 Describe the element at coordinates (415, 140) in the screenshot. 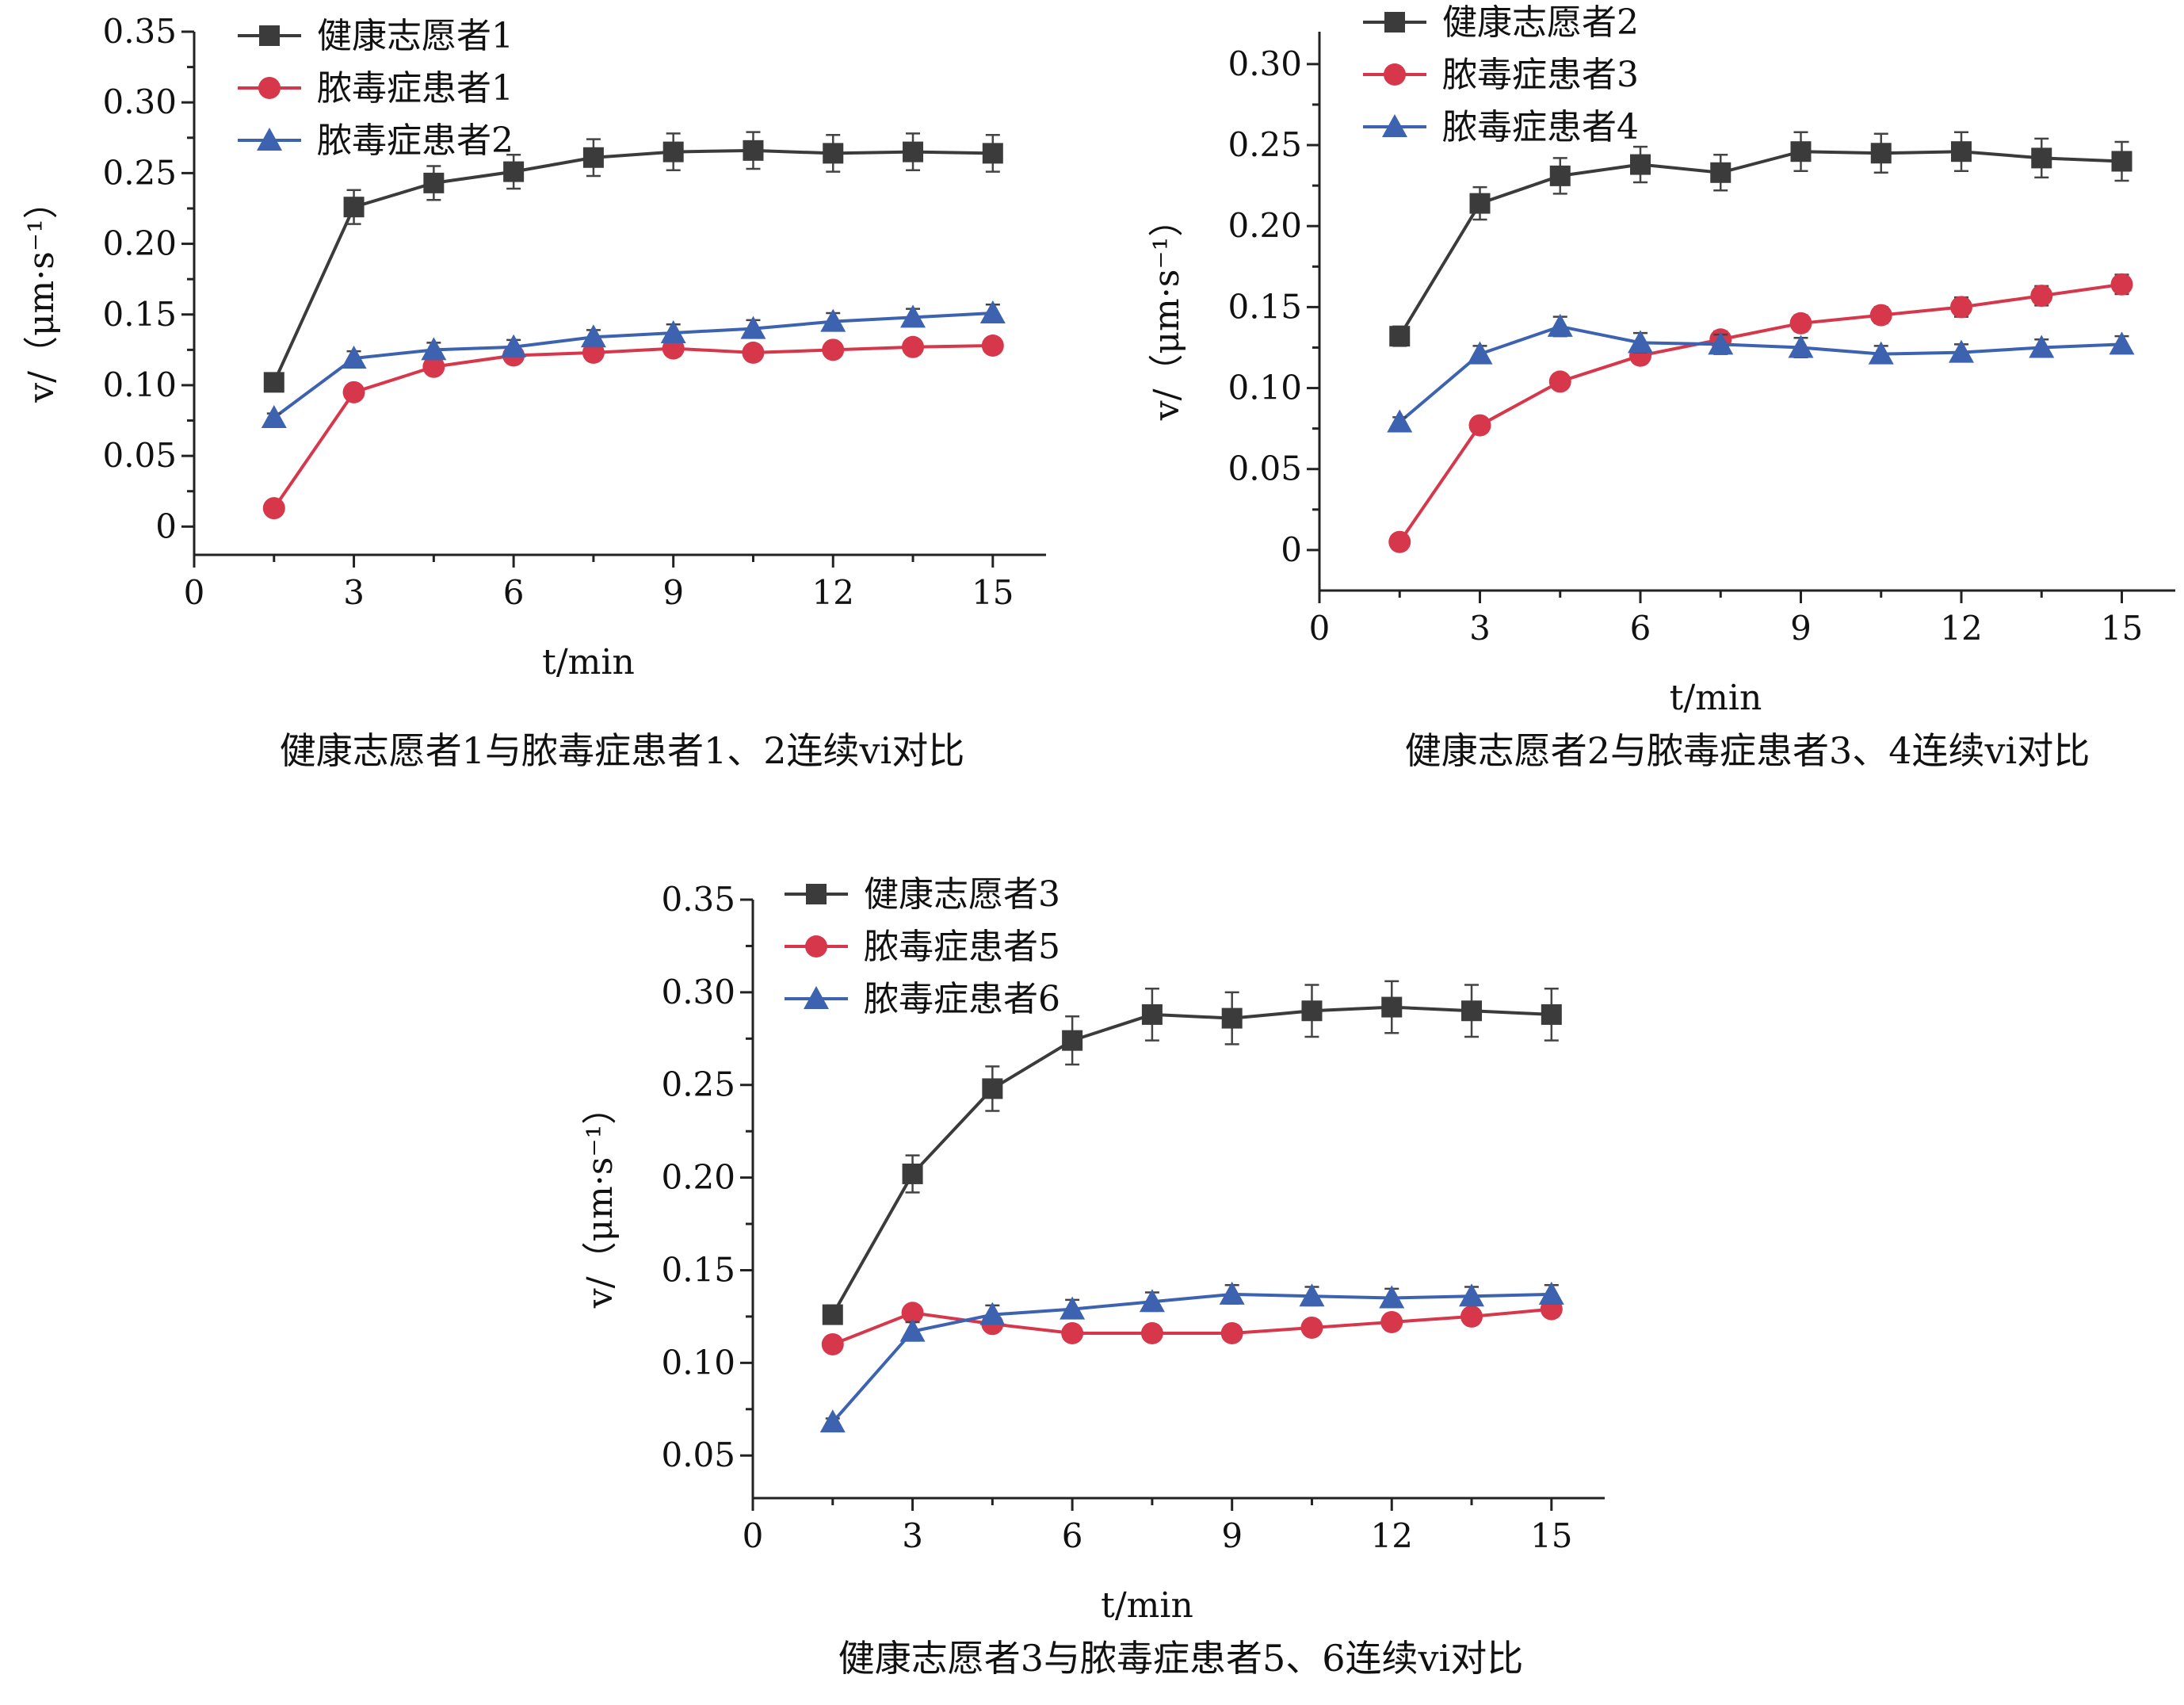

I see `legend-label: 脓毒症患者2` at that location.